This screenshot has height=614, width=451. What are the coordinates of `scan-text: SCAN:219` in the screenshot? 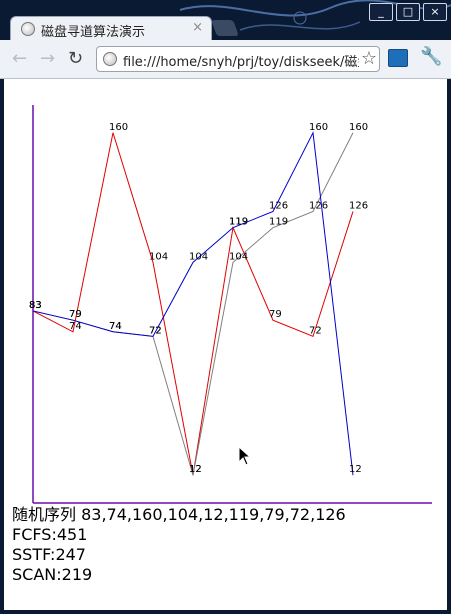 It's located at (52, 574).